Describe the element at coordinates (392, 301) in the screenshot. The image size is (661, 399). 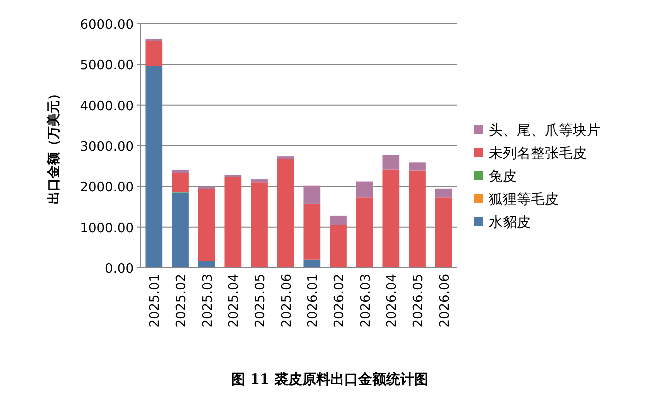
I see `x-tick-label: 2026.04` at that location.